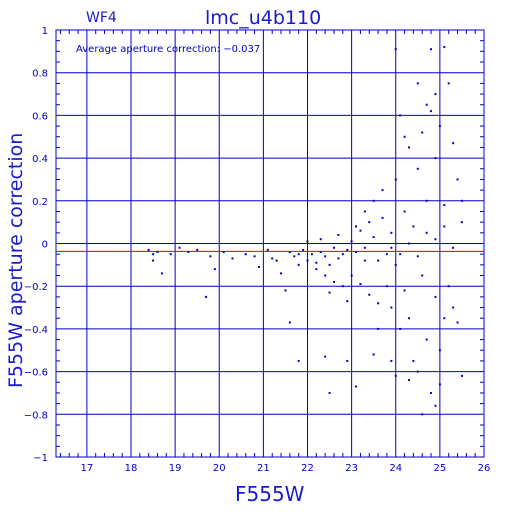  I want to click on x-tick-label: 26, so click(484, 468).